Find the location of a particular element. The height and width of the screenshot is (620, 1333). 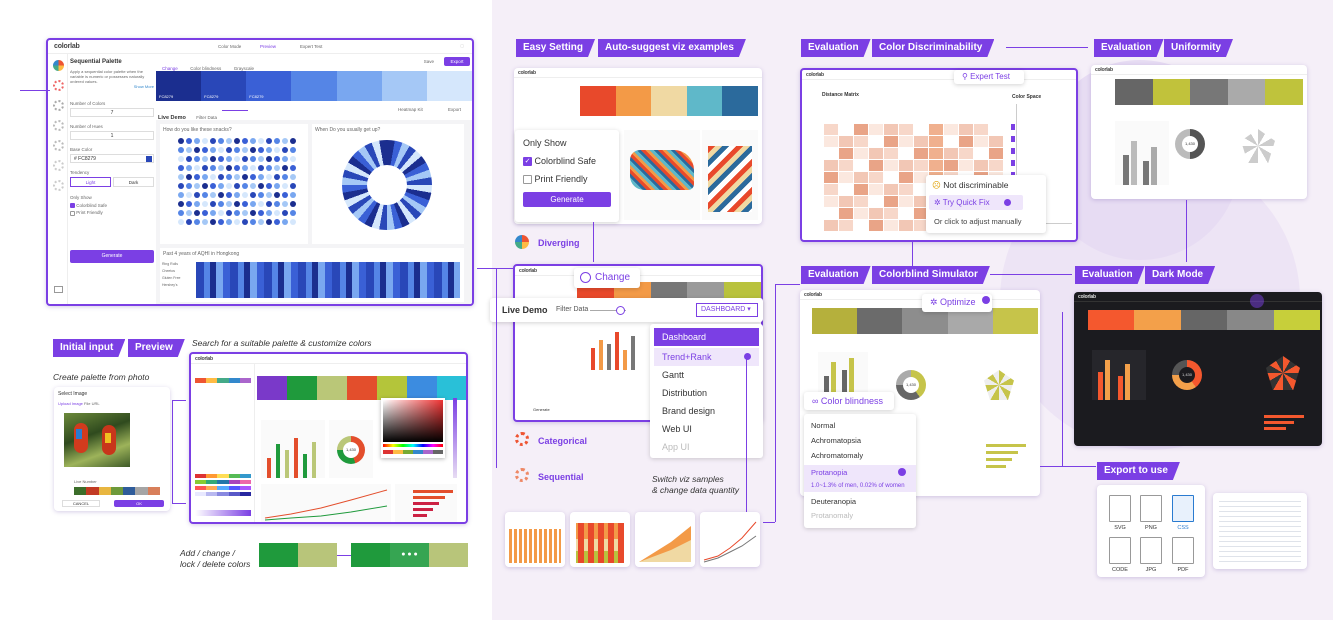

print-friendly-option: Print Friendly is located at coordinates (112, 213).